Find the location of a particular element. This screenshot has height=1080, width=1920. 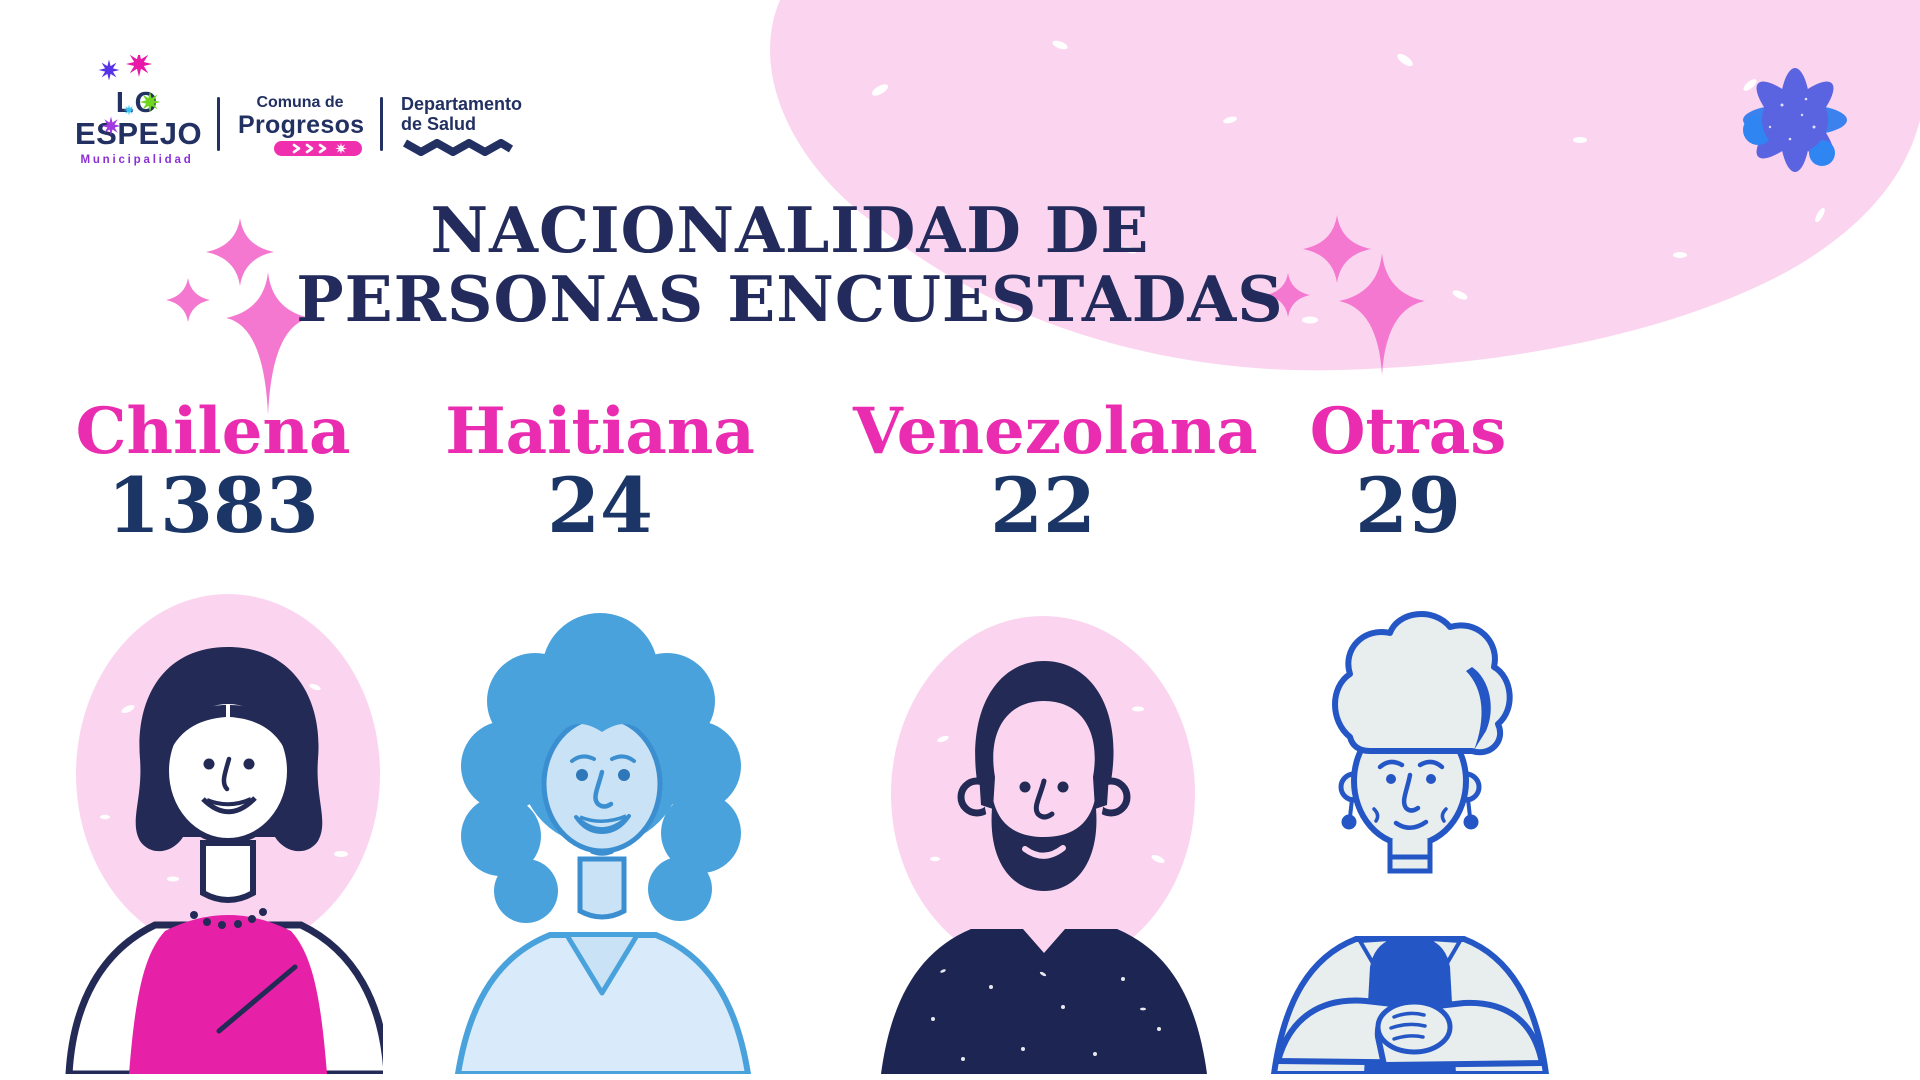

category-value: 22 is located at coordinates (1043, 506).